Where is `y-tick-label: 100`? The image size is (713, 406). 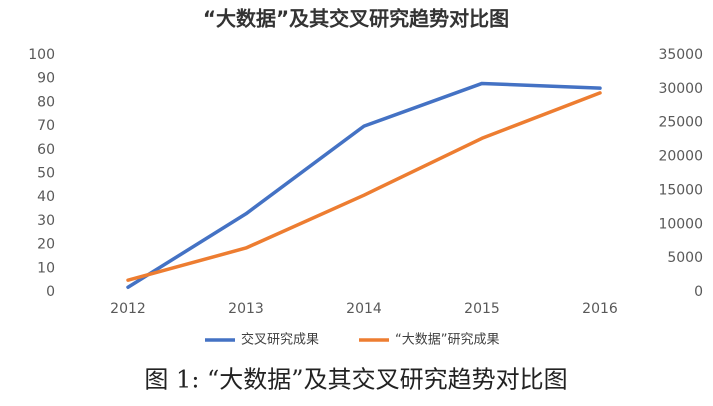 y-tick-label: 100 is located at coordinates (41, 55).